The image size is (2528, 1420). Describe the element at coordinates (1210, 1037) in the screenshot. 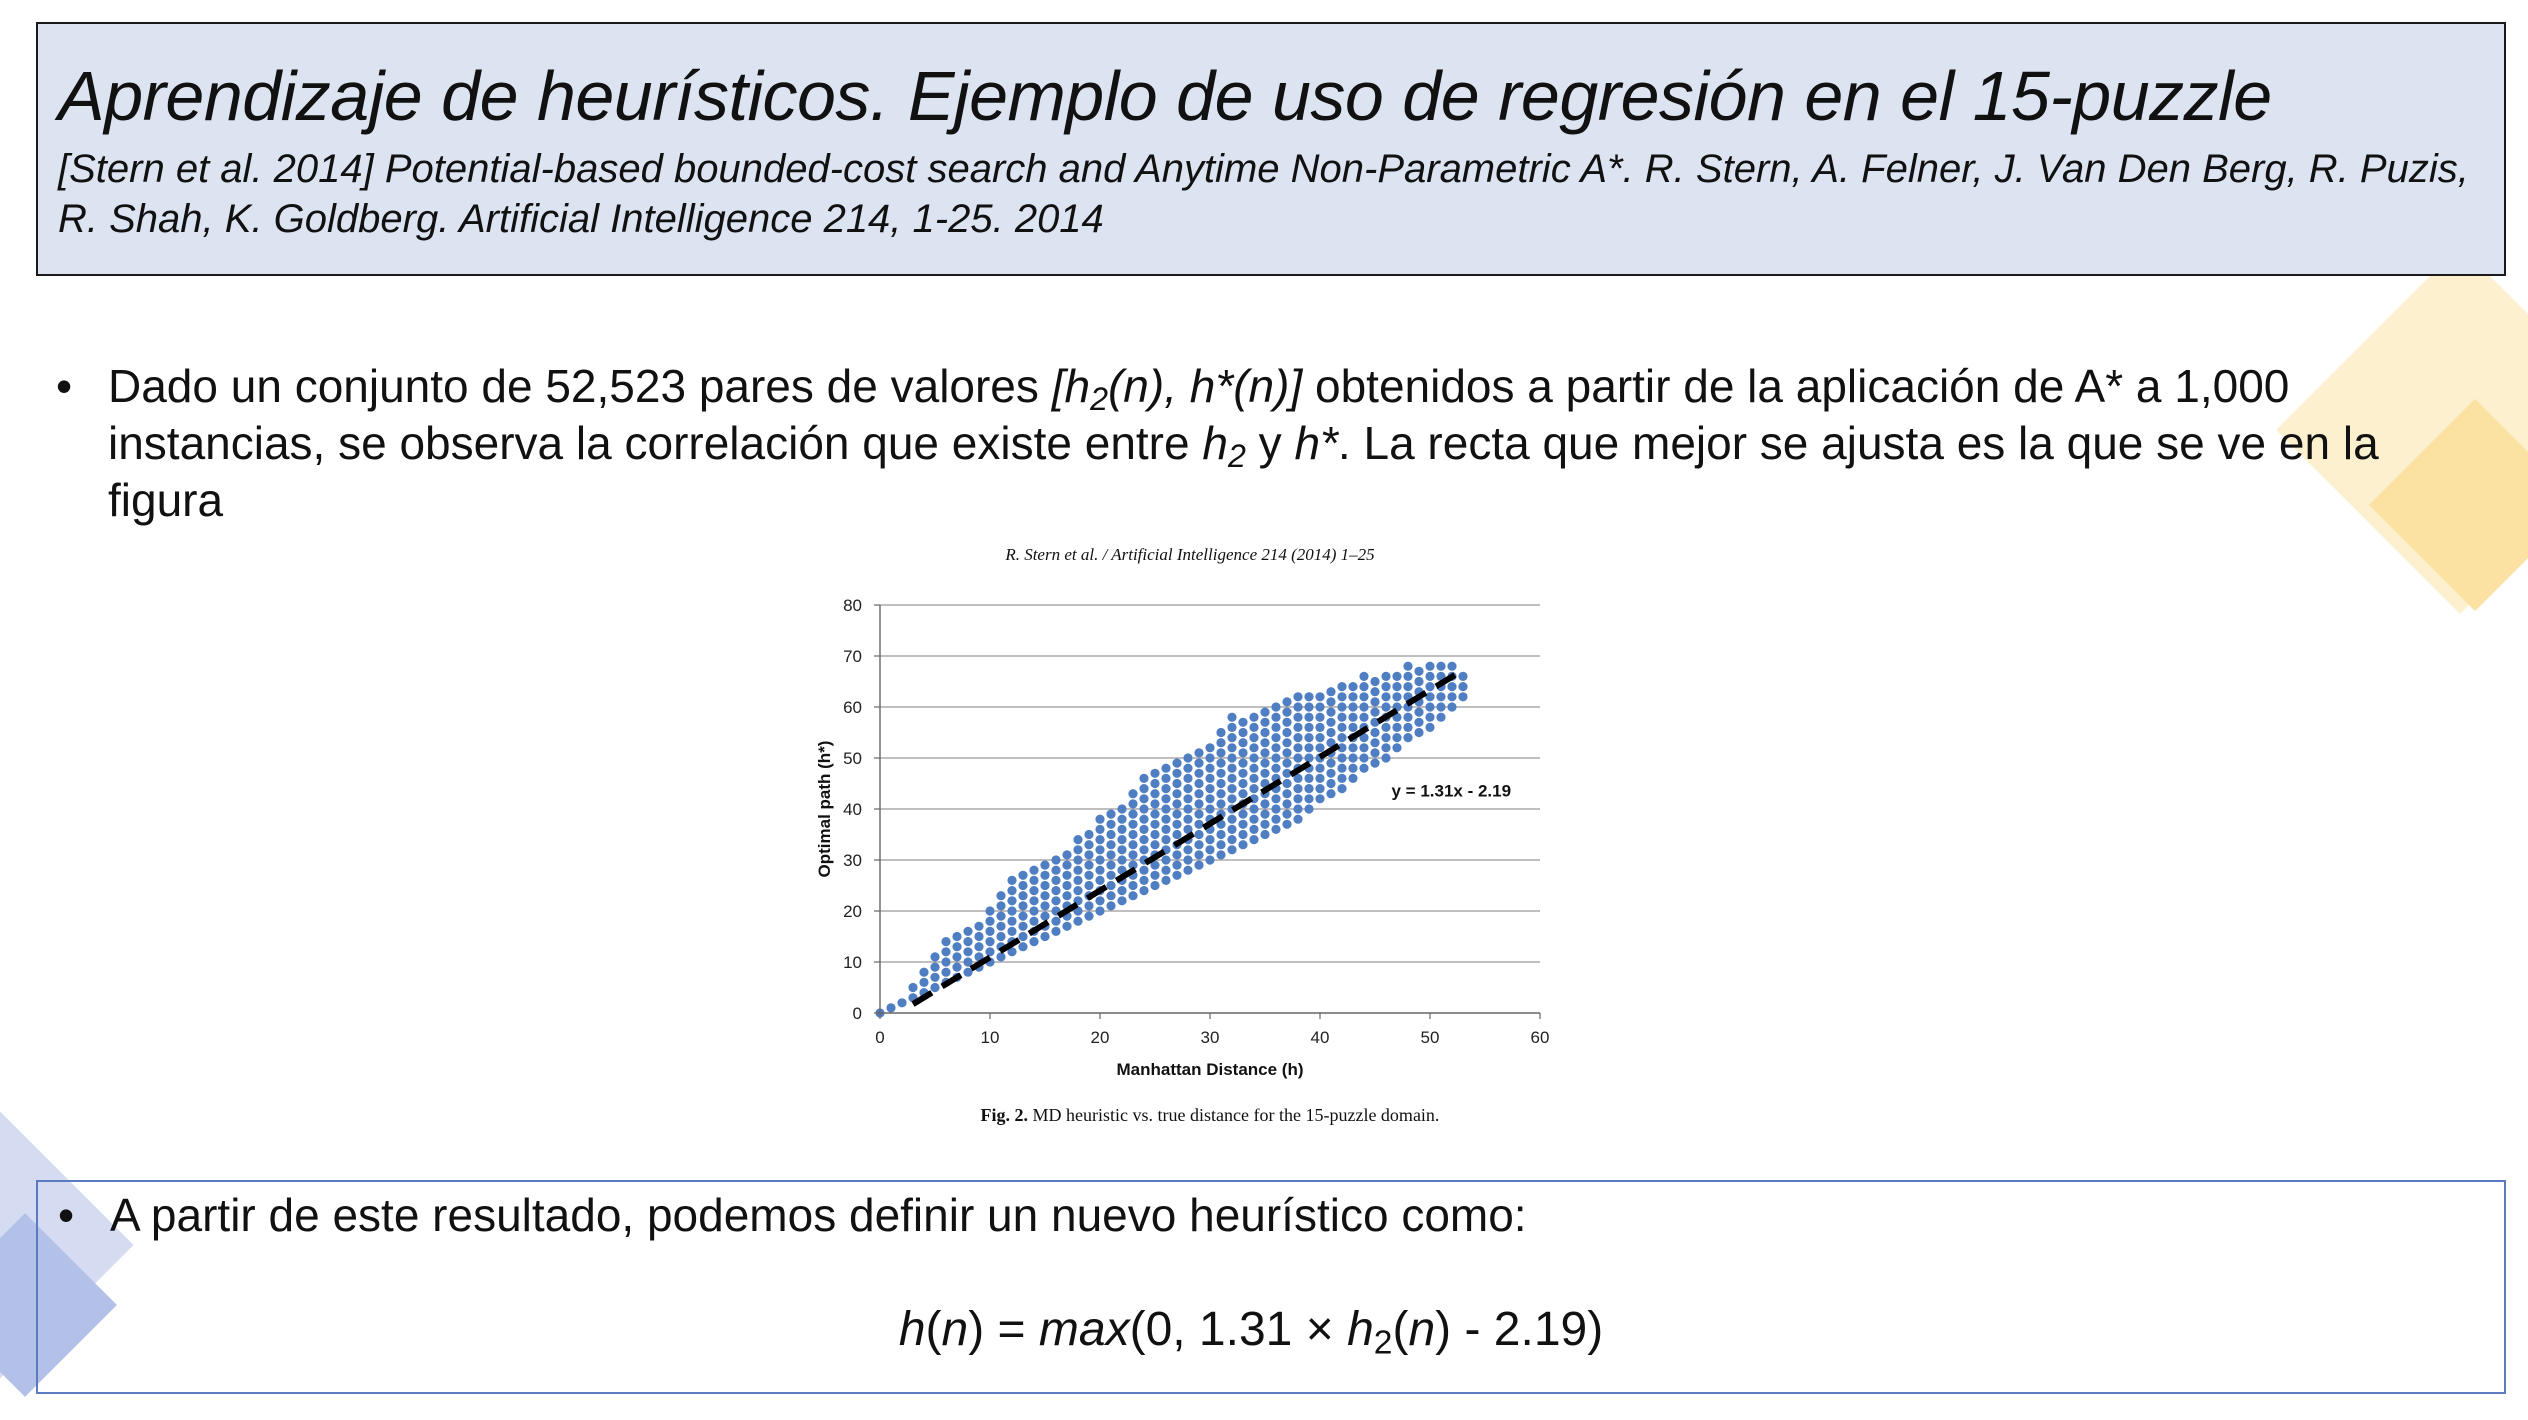

I see `x-tick-label: 30` at that location.